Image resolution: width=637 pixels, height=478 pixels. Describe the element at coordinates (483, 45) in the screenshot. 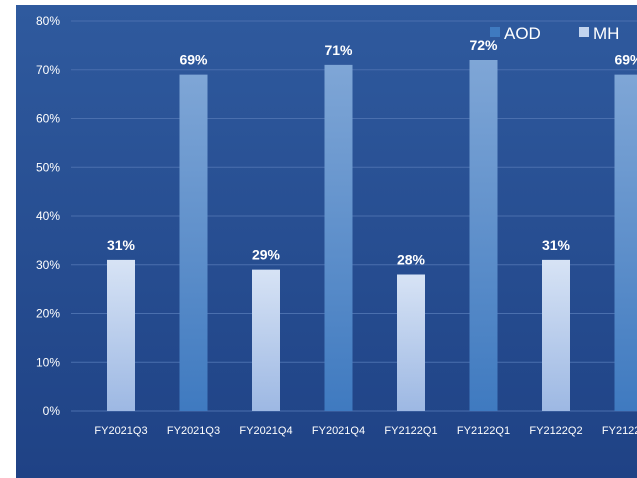

I see `data-label: 72%` at that location.